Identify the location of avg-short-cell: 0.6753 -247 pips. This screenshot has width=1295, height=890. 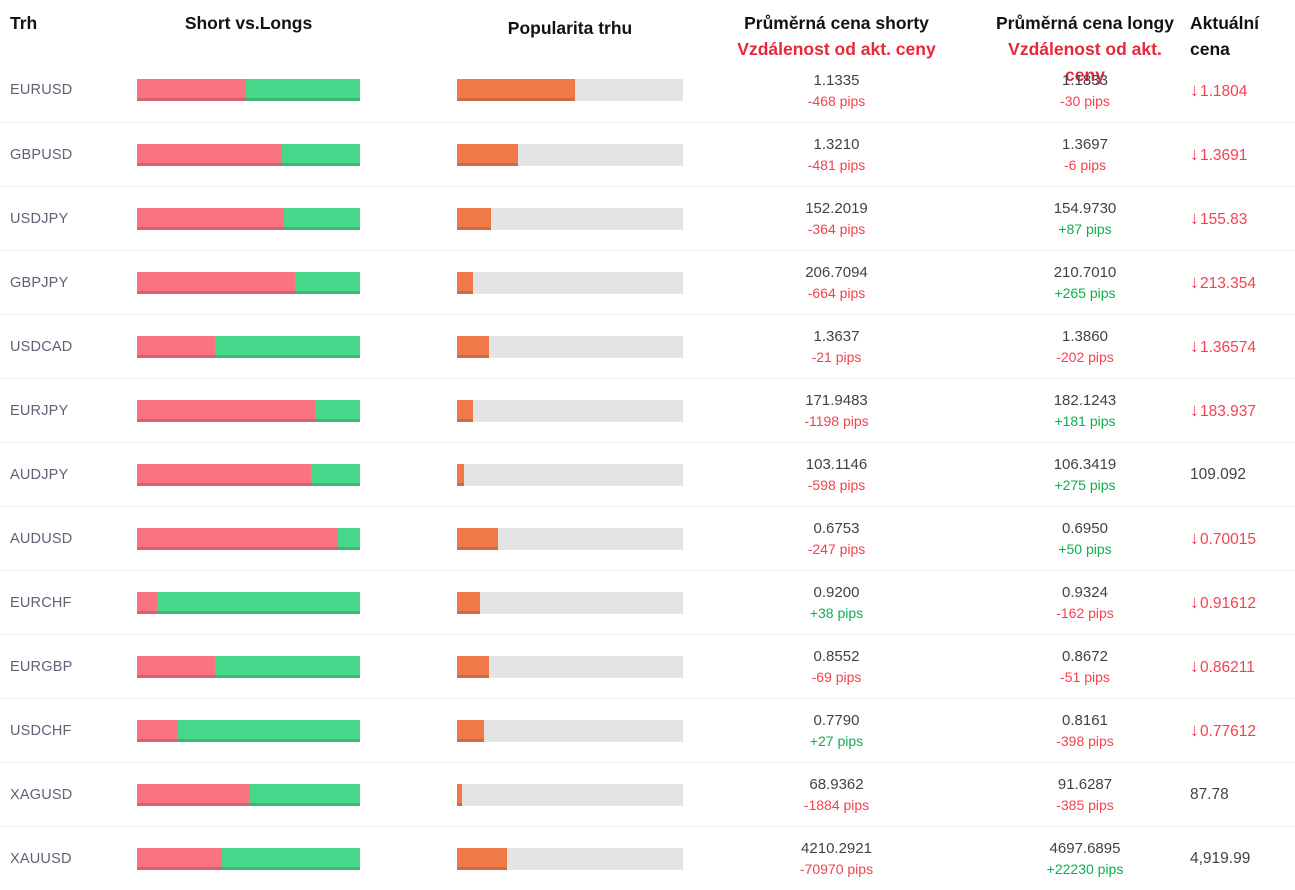
(836, 538).